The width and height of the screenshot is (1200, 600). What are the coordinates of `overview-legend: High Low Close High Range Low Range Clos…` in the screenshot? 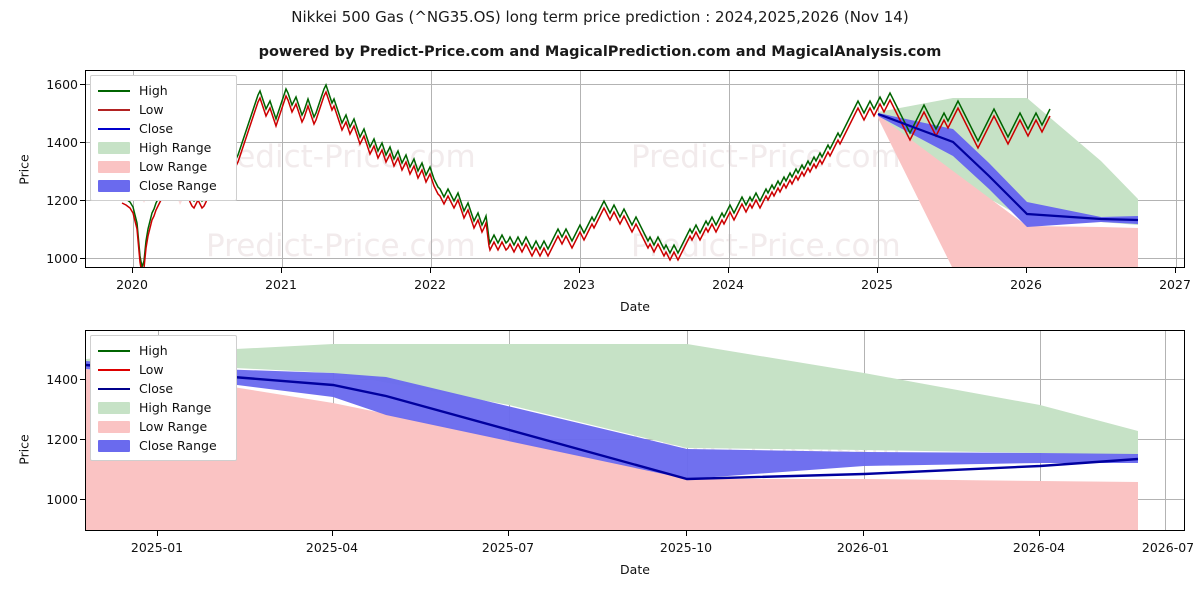 It's located at (163, 138).